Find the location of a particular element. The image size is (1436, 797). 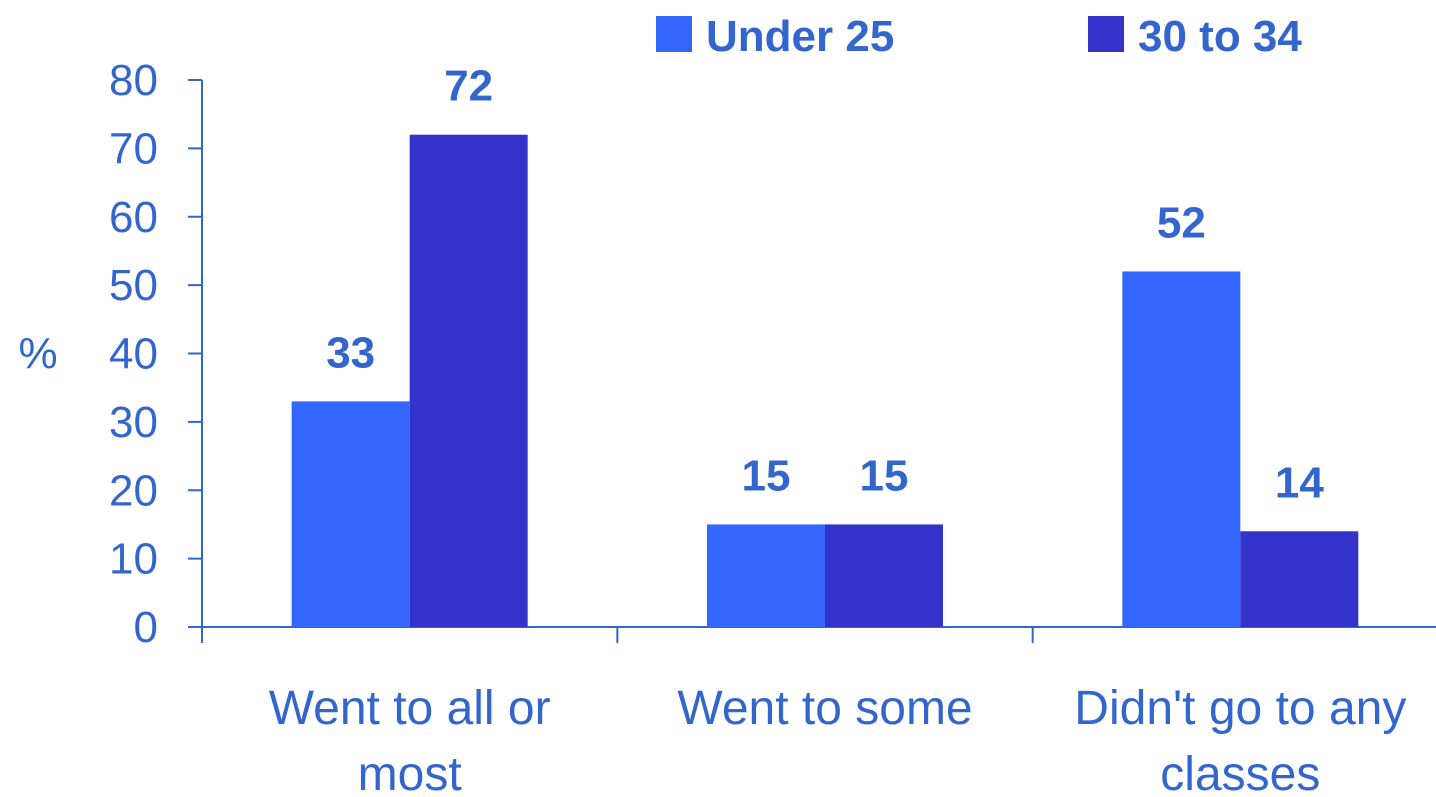

category-label: Didn't go to any classes is located at coordinates (1240, 739).